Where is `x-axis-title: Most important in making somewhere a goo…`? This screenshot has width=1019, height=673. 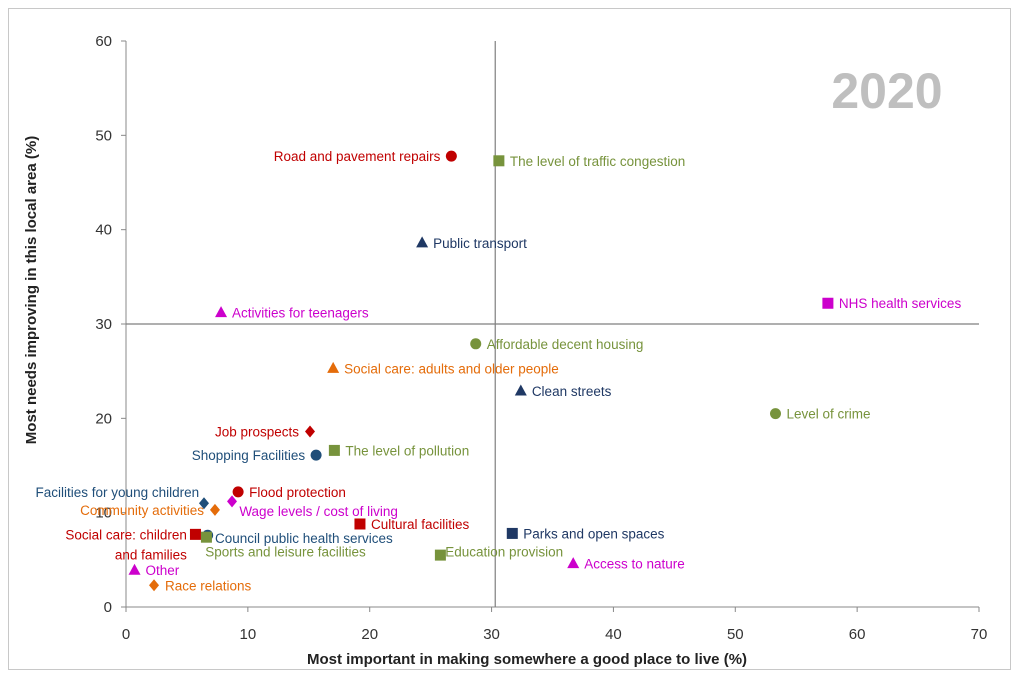
x-axis-title: Most important in making somewhere a goo… is located at coordinates (527, 659).